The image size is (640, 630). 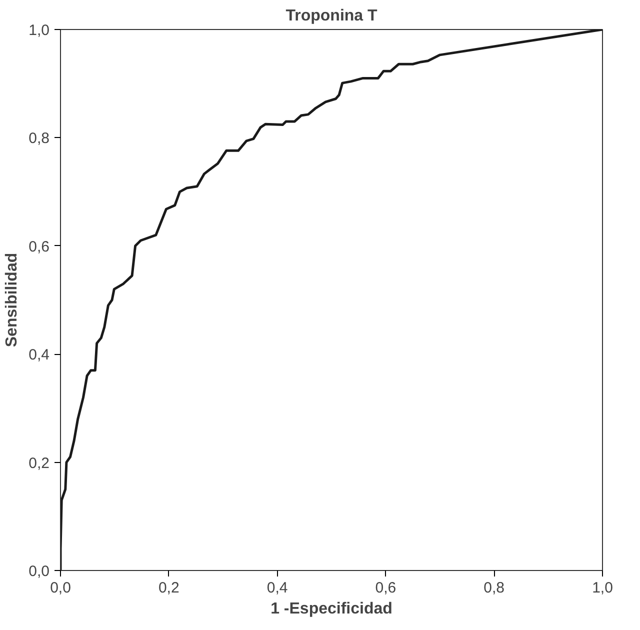 What do you see at coordinates (494, 588) in the screenshot?
I see `x-tick-label: 0,8` at bounding box center [494, 588].